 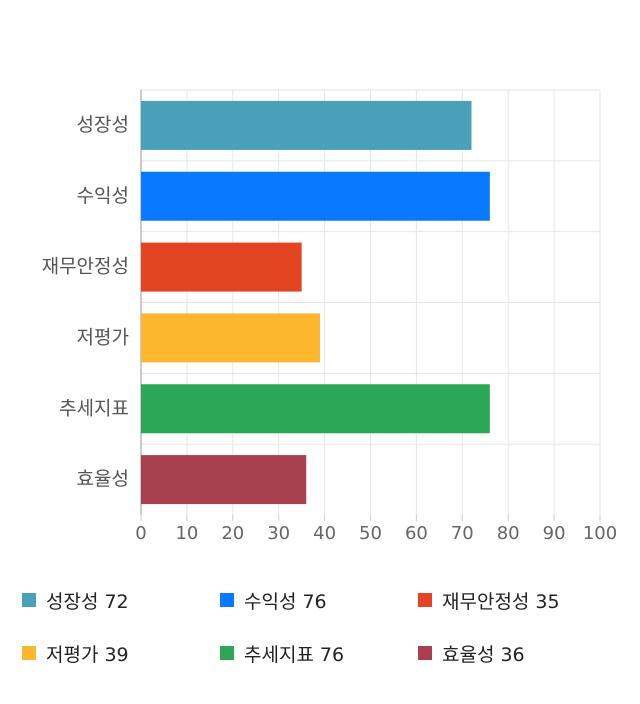 What do you see at coordinates (547, 602) in the screenshot?
I see `legend-value: 35` at bounding box center [547, 602].